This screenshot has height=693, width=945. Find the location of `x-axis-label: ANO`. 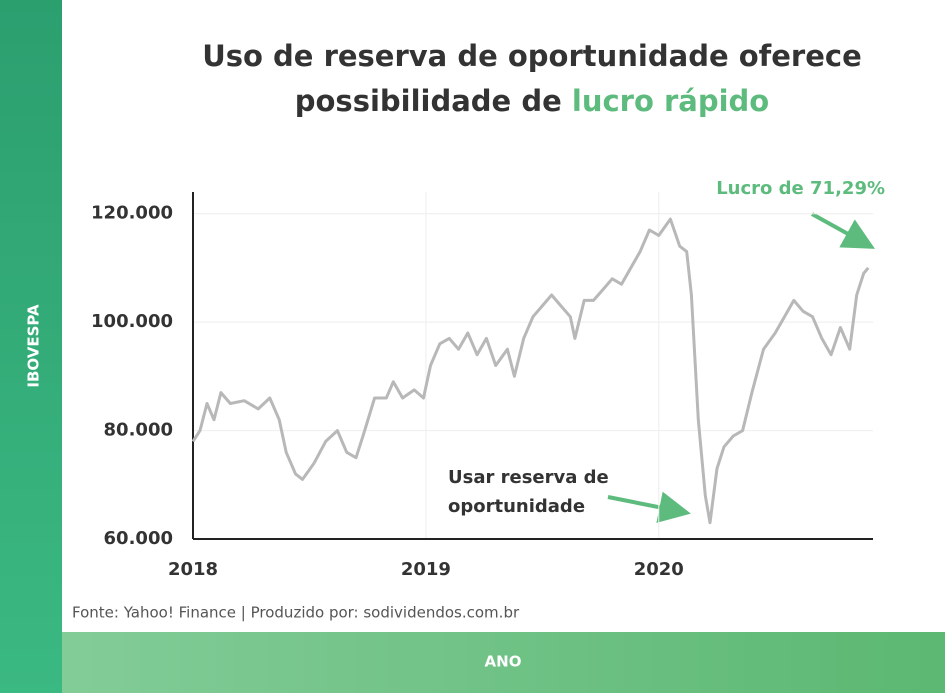

x-axis-label: ANO is located at coordinates (503, 662).